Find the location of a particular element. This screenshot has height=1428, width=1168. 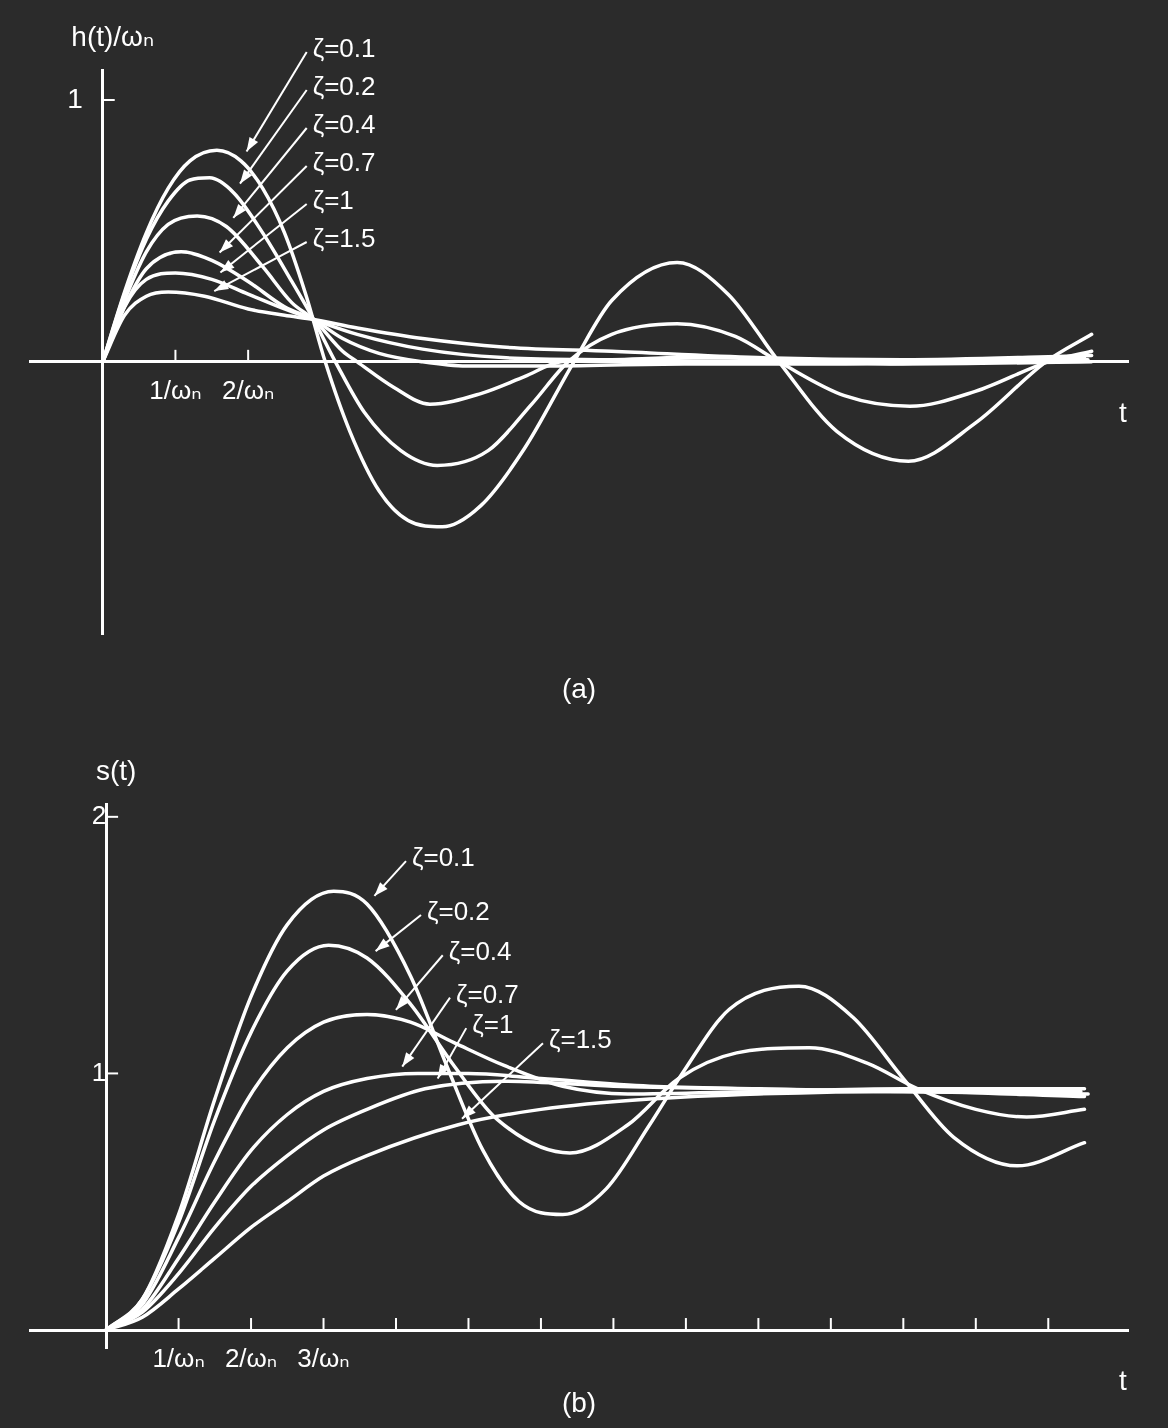

text: ζ=0.4 is located at coordinates (344, 124).